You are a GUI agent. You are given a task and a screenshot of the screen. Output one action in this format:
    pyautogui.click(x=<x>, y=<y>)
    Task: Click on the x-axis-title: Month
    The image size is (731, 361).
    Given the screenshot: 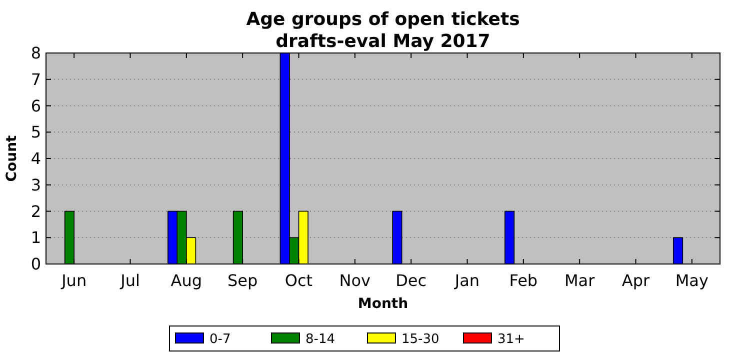 What is the action you would take?
    pyautogui.click(x=383, y=304)
    